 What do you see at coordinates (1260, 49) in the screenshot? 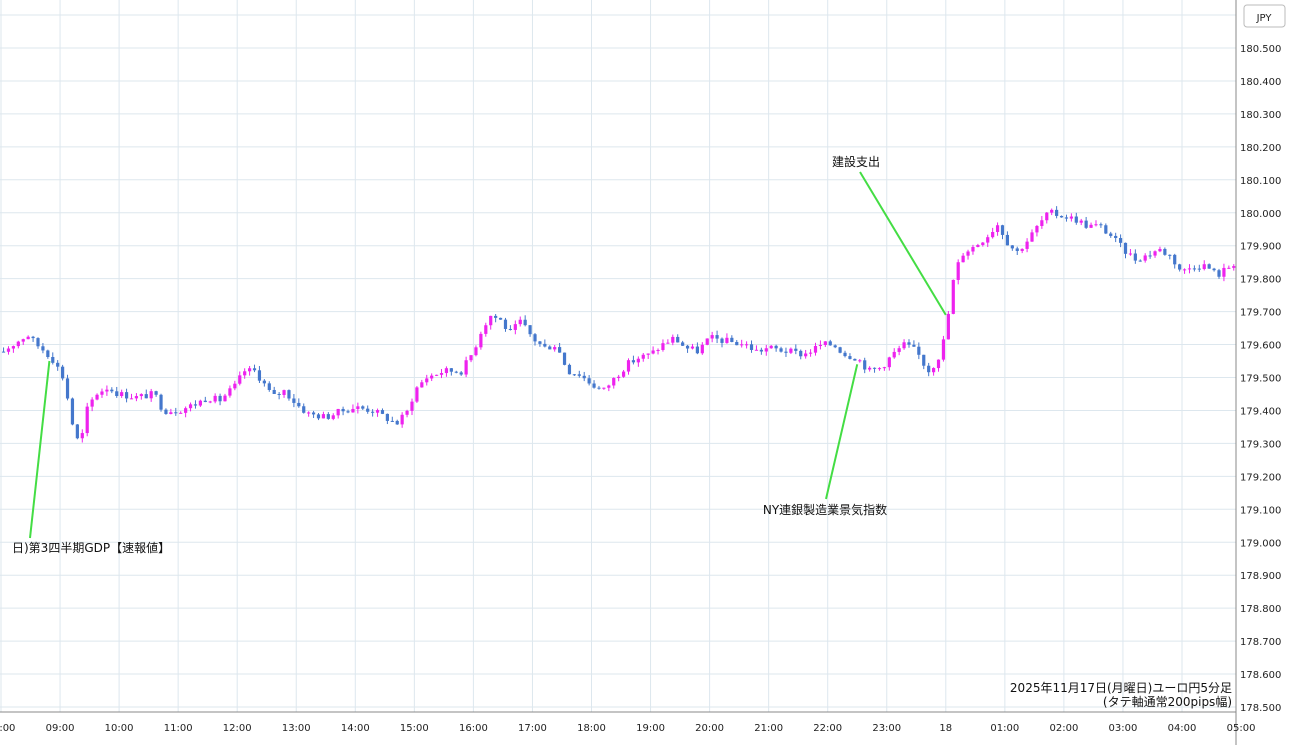
I see `y-tick-label: 180.500` at bounding box center [1260, 49].